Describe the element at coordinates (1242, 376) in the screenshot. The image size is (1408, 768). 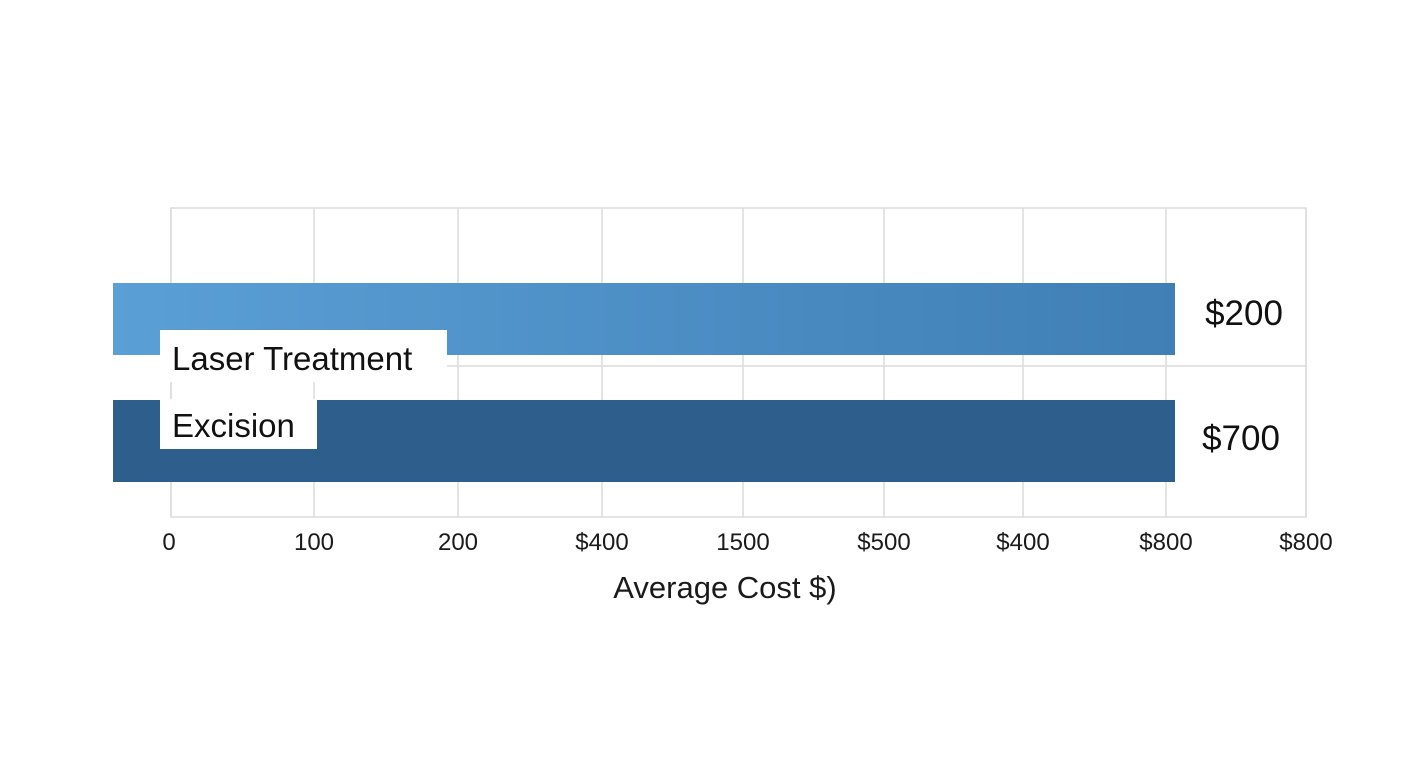
I see `value-labels: $200 $700` at that location.